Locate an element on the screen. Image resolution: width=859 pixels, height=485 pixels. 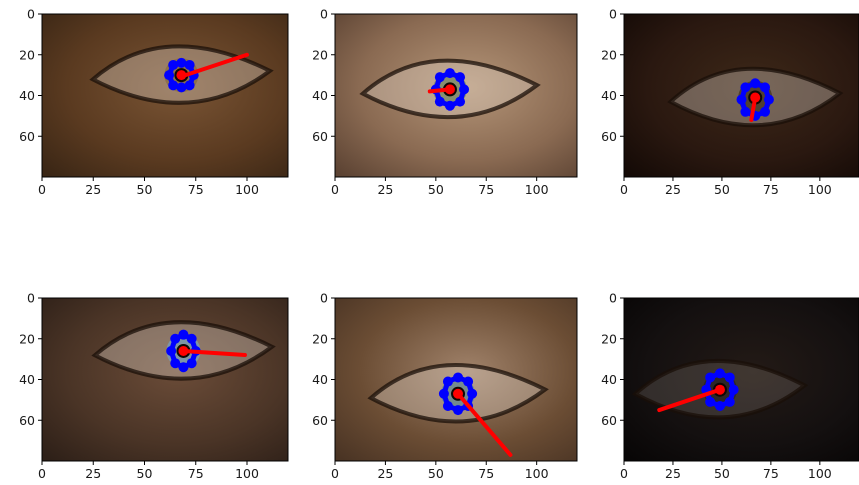
subplot-3: 0 25 50 75 100 0 20 40 60 is located at coordinates (730, 102).